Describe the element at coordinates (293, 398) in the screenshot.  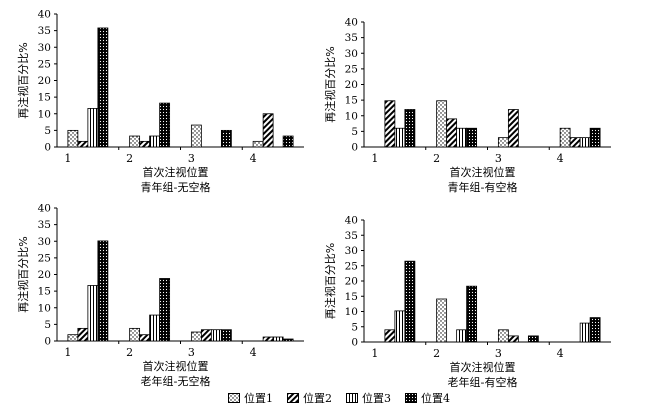
I see `legend-swatch-diagonal` at that location.